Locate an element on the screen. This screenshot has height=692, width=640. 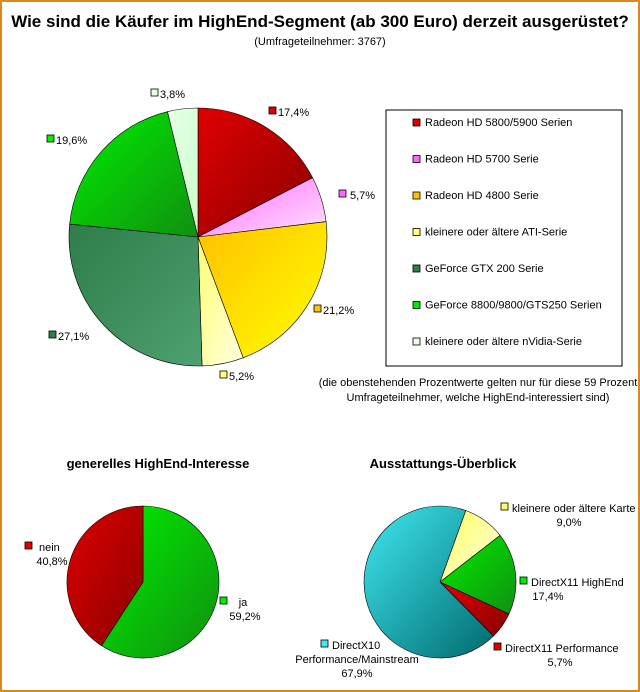
pct-label-radeon-hd-5700-serie: 5,7% is located at coordinates (362, 196).